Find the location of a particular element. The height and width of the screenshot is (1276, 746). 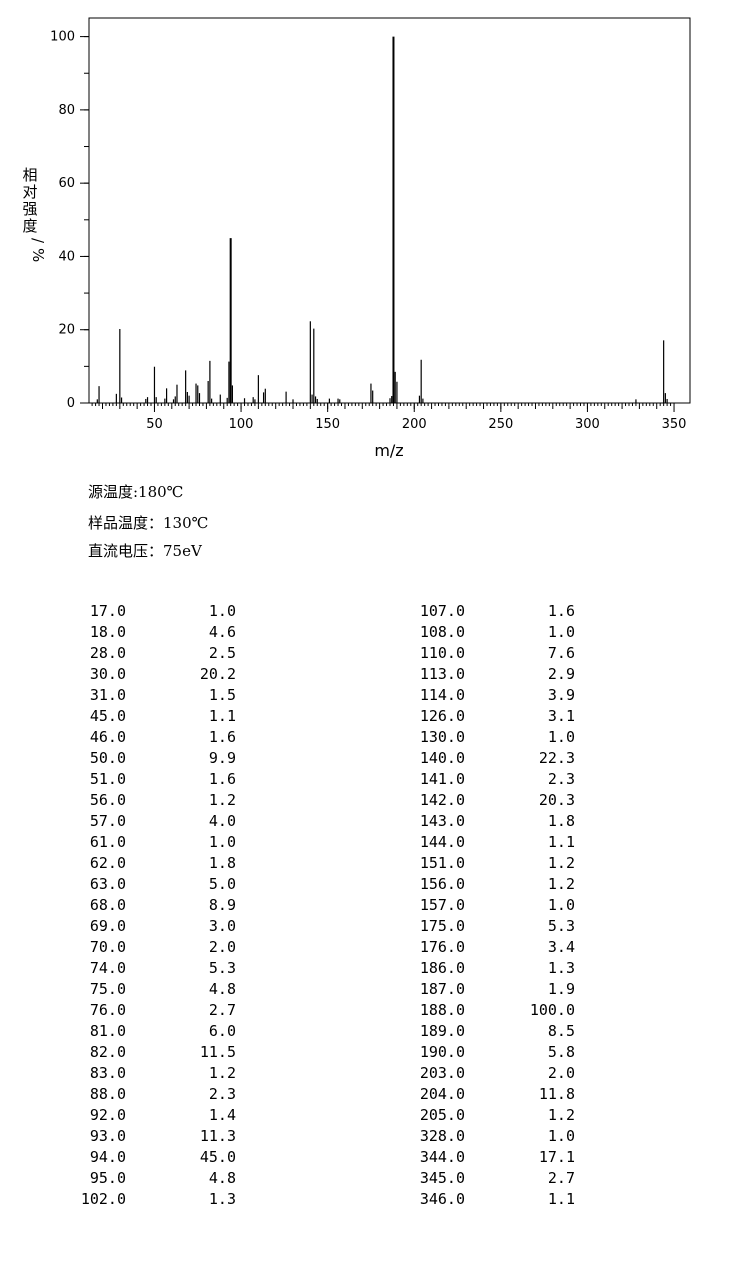

x-tick-label: 250 is located at coordinates (500, 424).